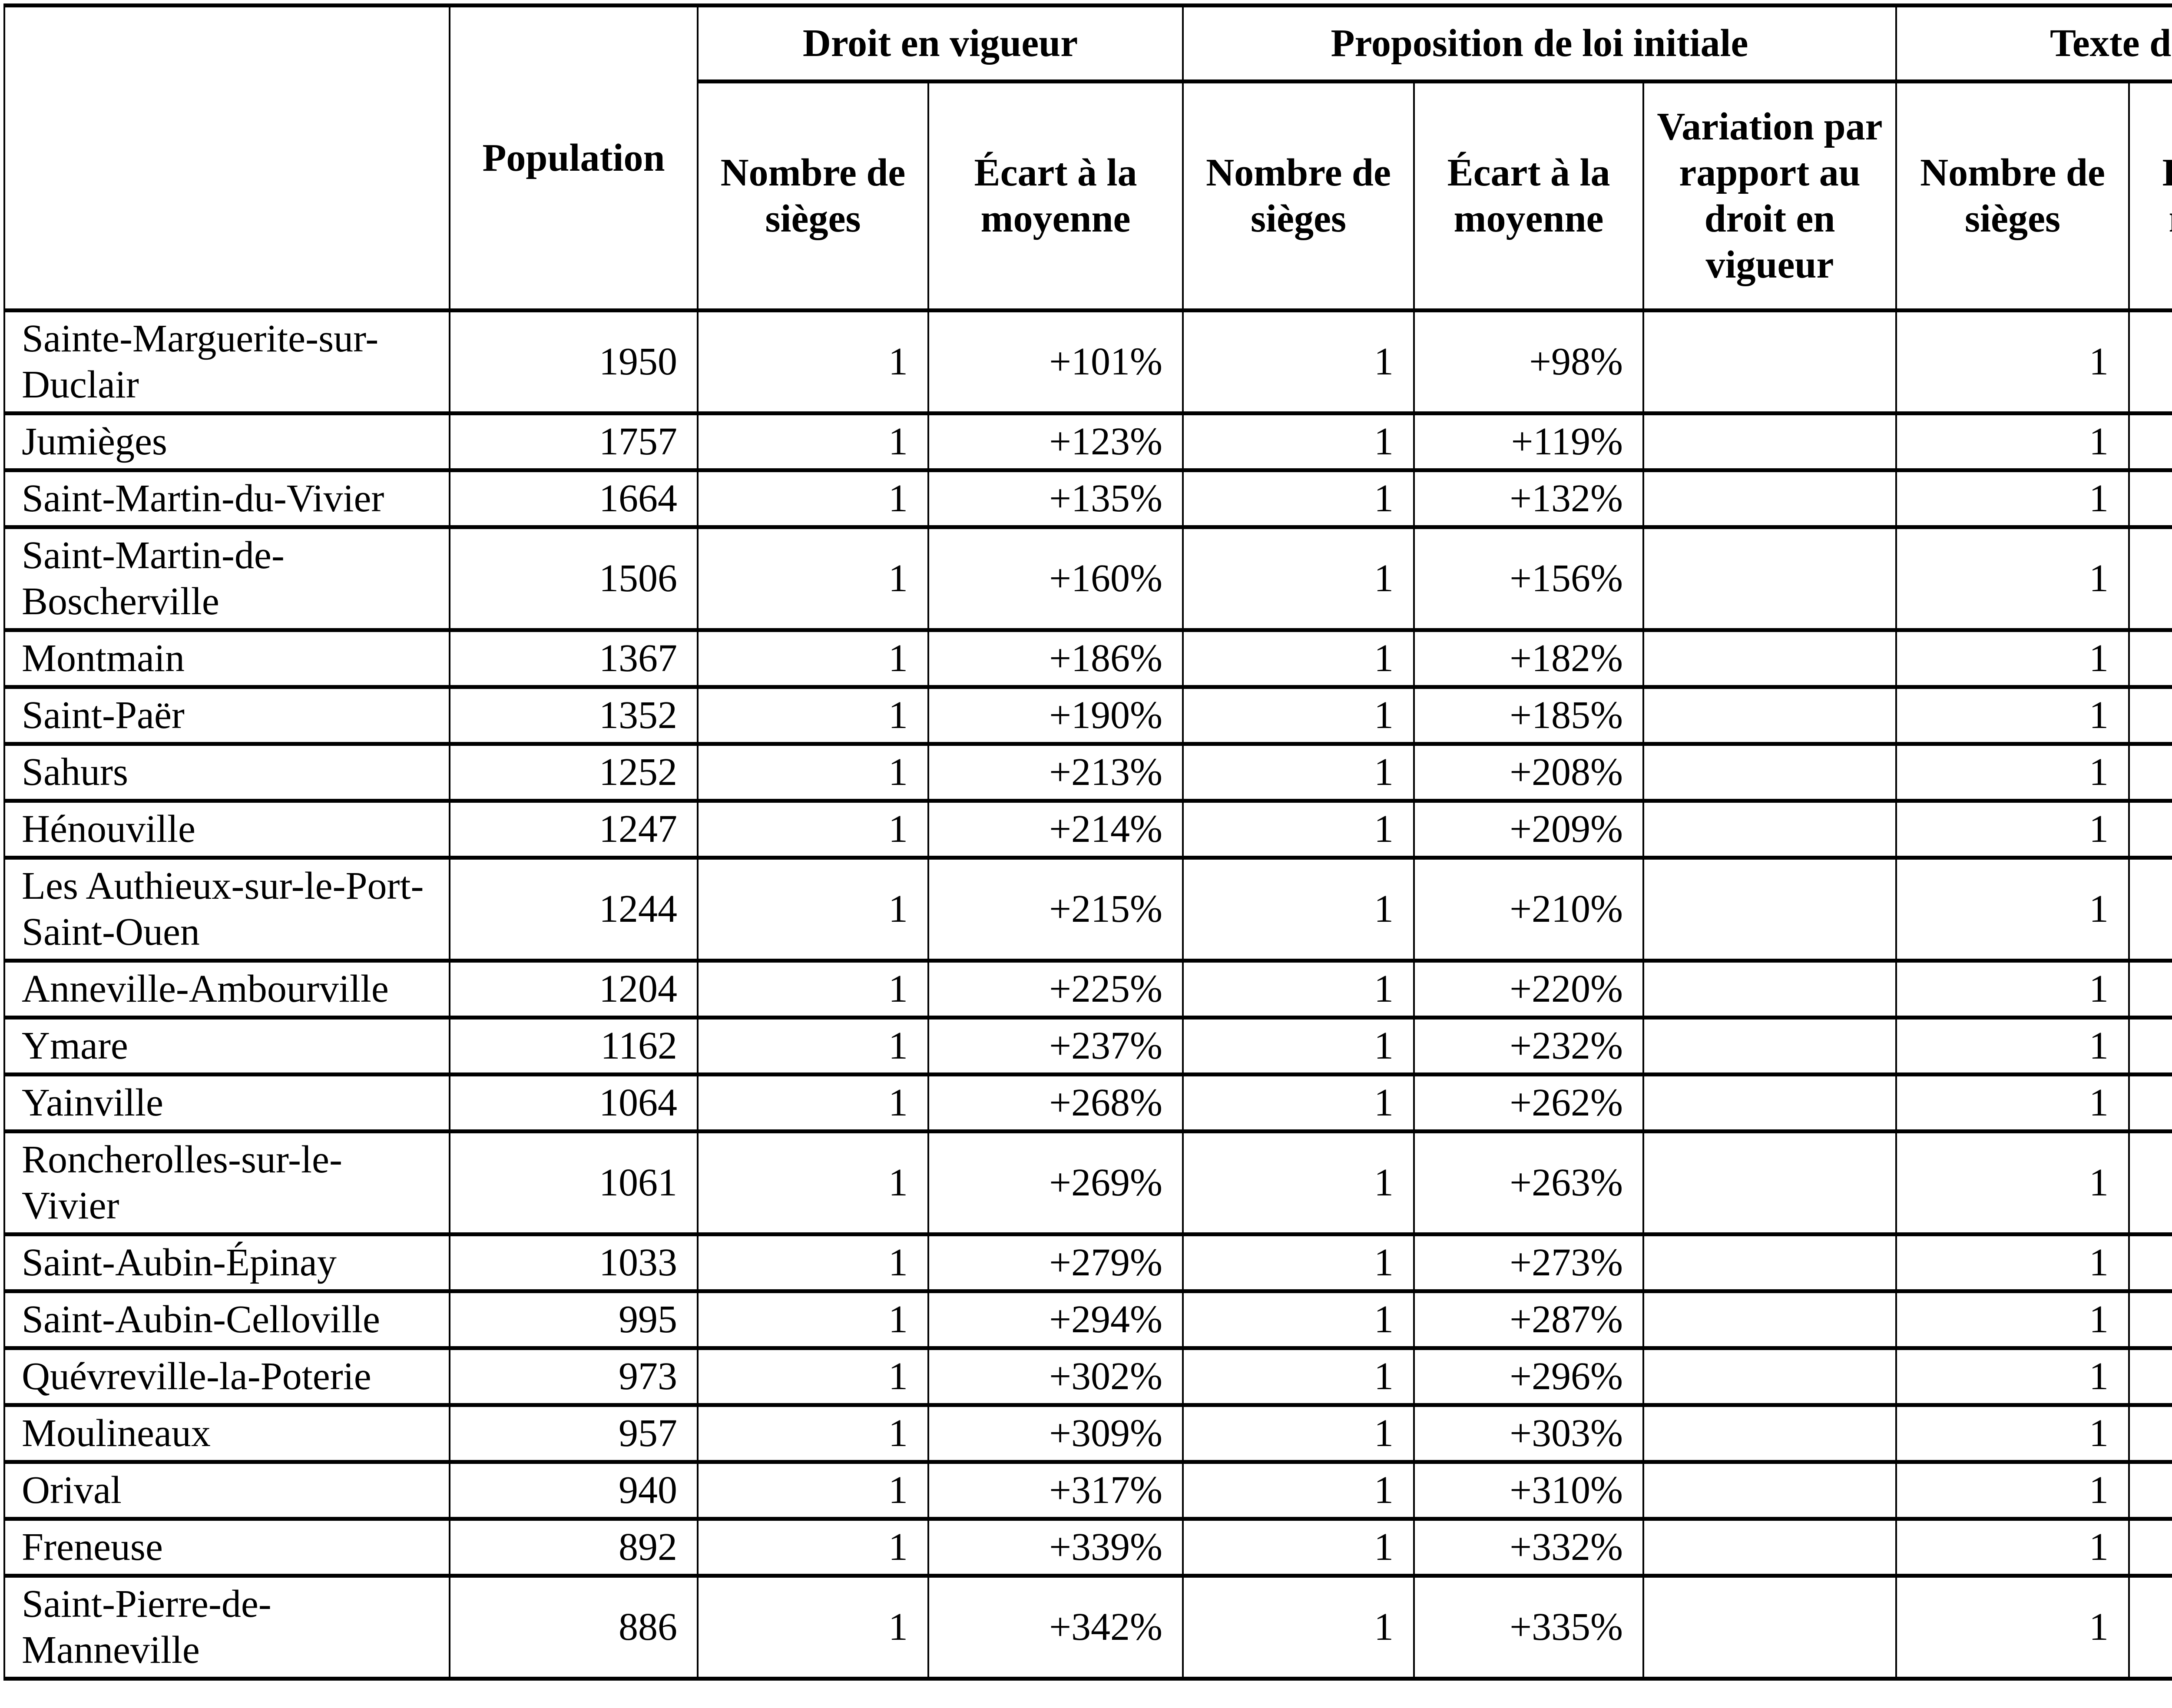 This screenshot has height=1708, width=2172. Describe the element at coordinates (1055, 441) in the screenshot. I see `droit-ecart-cell: +123%` at that location.